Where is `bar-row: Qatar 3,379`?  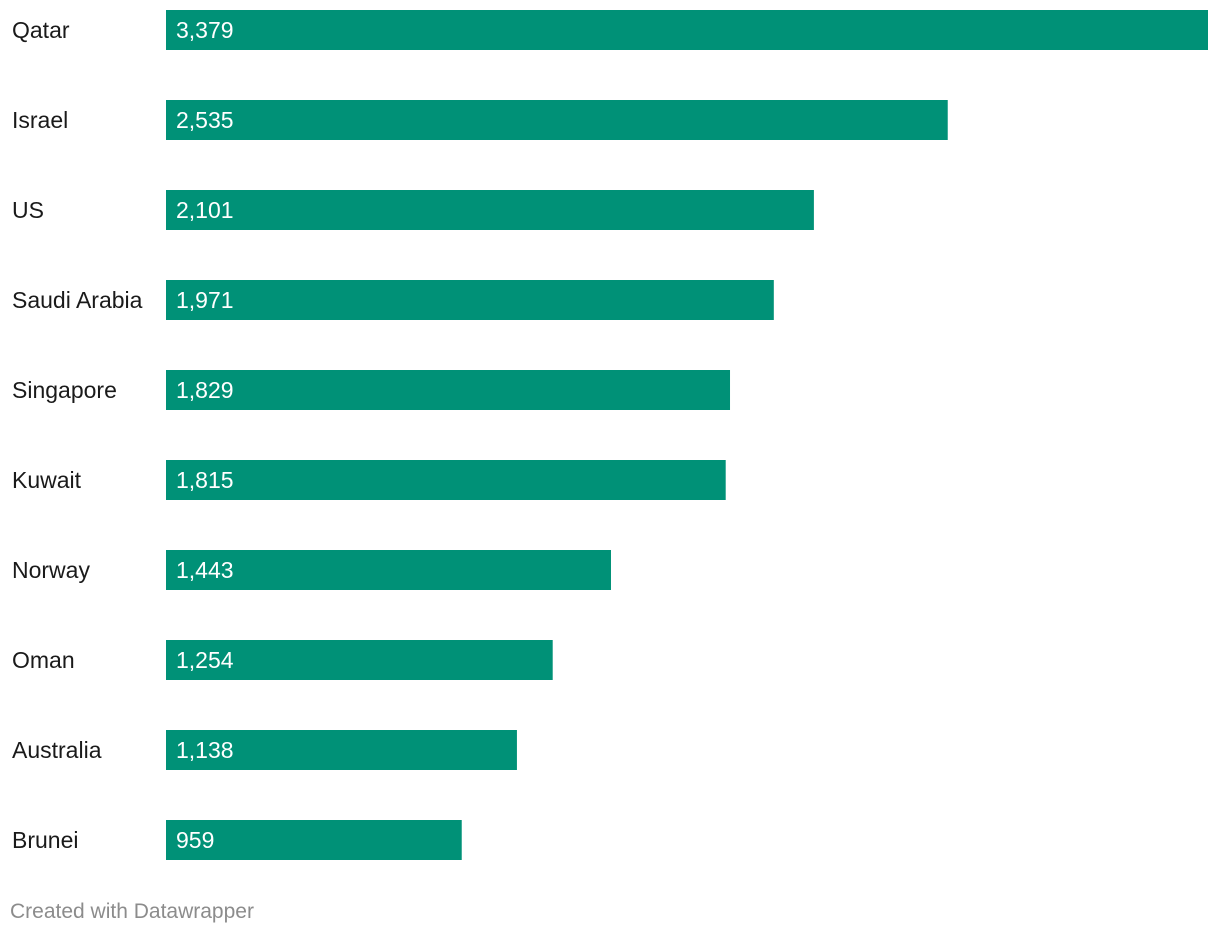 bar-row: Qatar 3,379 is located at coordinates (610, 30).